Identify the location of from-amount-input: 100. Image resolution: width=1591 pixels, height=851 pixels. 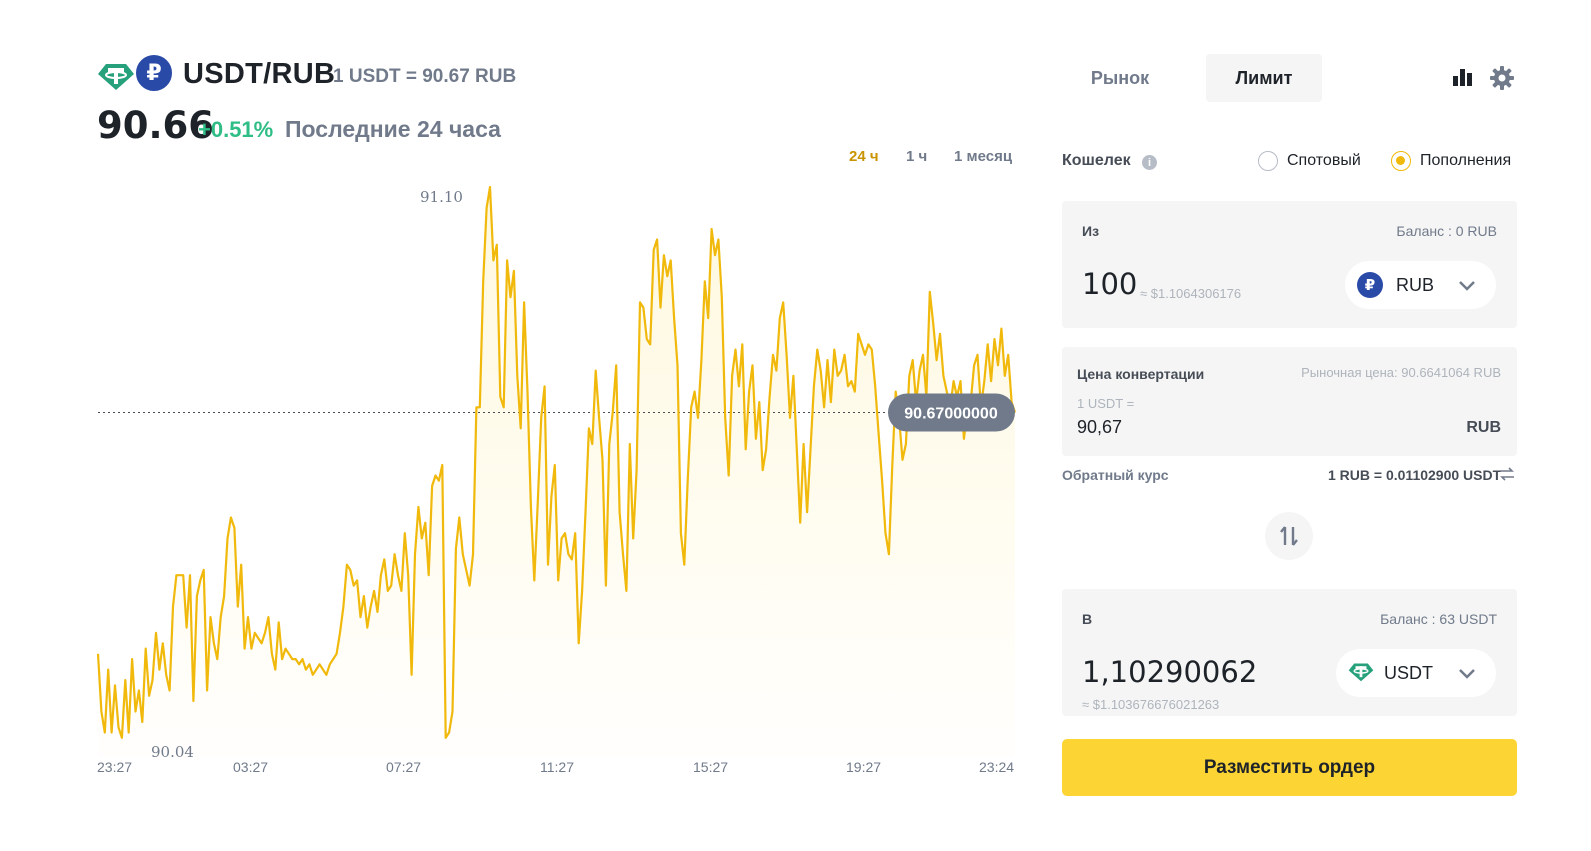
(1110, 284).